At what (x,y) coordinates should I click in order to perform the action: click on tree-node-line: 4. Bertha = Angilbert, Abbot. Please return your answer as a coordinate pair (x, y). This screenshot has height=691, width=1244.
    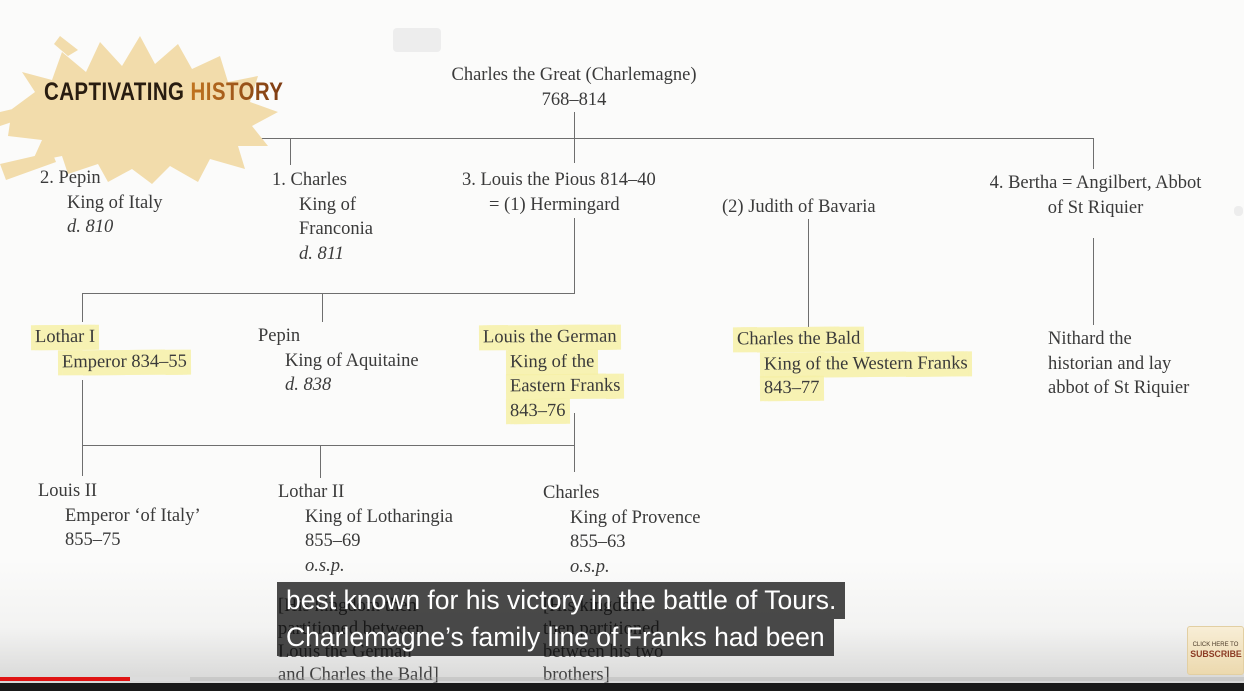
    Looking at the image, I should click on (1095, 183).